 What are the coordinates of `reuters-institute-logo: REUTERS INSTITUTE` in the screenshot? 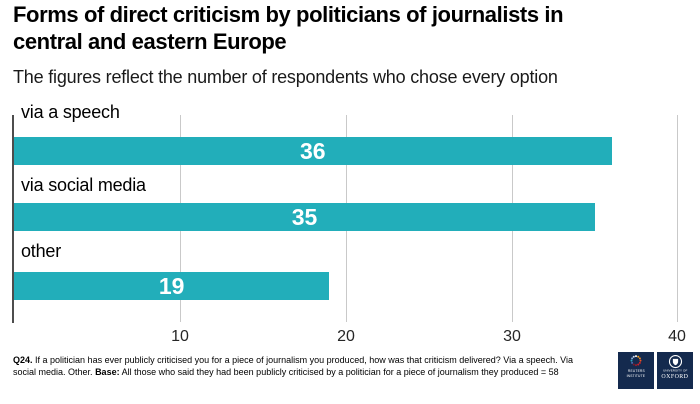 It's located at (636, 370).